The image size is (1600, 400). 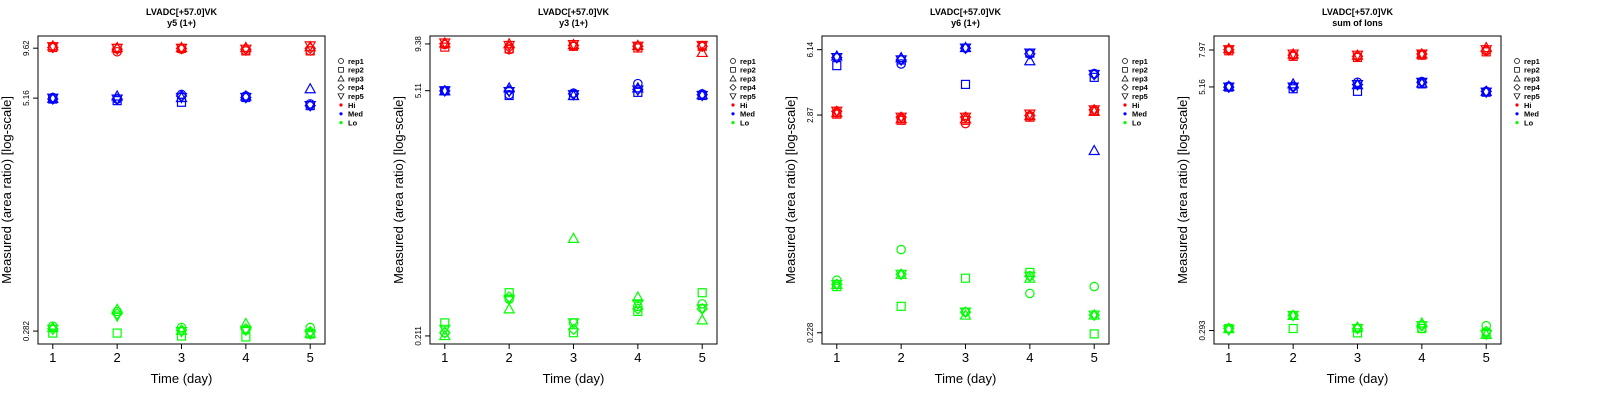 I want to click on legend-marker-rep5, so click(x=341, y=96).